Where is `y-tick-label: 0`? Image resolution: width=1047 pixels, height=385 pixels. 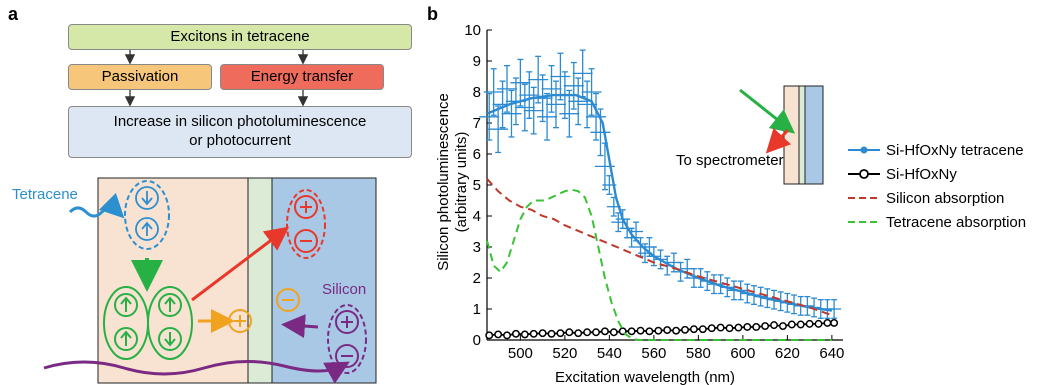
y-tick-label: 0 is located at coordinates (477, 340).